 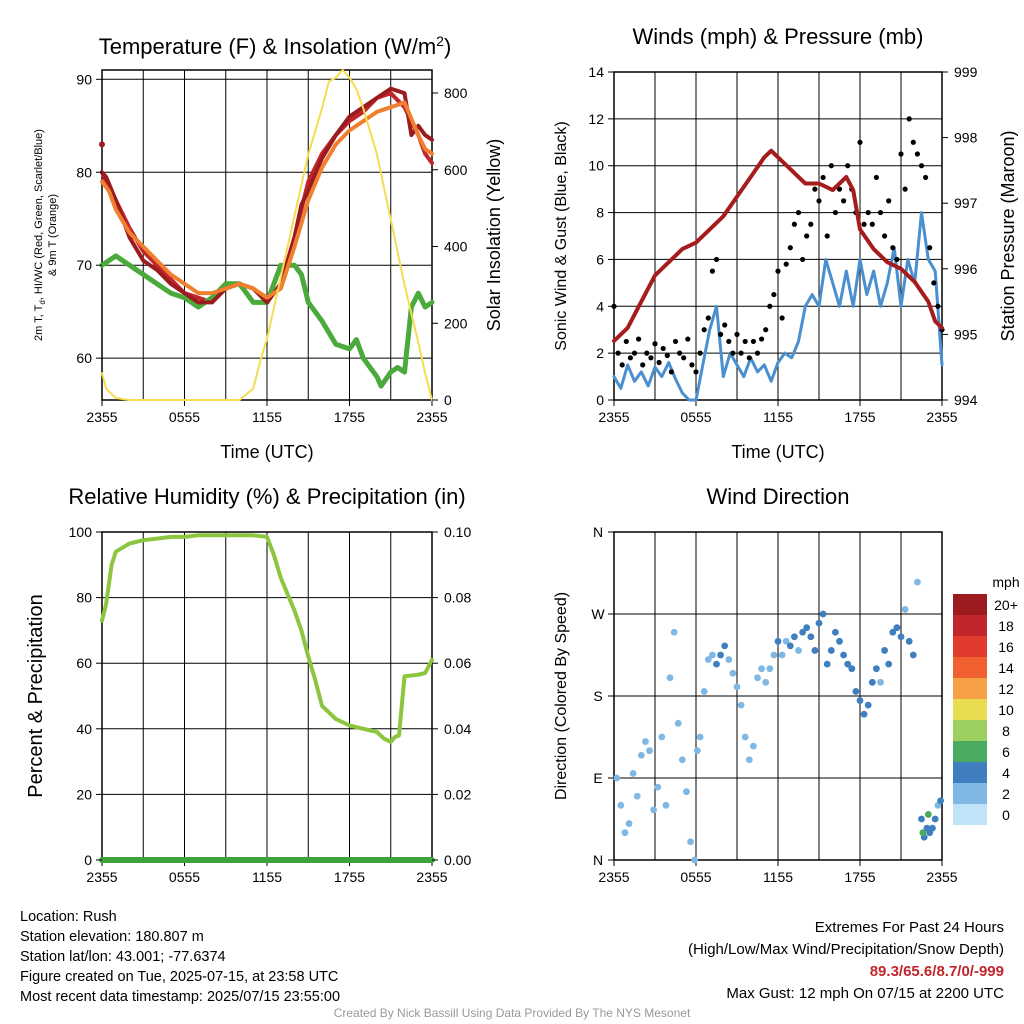 What do you see at coordinates (777, 496) in the screenshot?
I see `chart-title: Wind Direction` at bounding box center [777, 496].